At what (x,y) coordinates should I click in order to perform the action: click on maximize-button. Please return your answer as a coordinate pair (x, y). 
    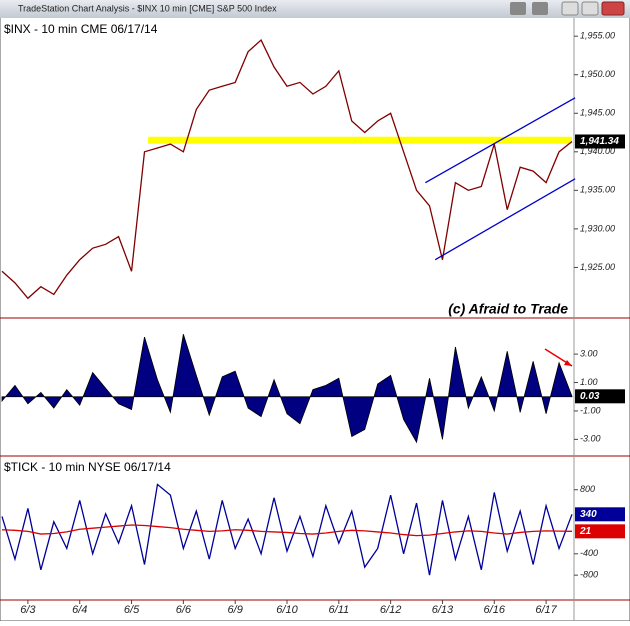
    Looking at the image, I should click on (590, 8).